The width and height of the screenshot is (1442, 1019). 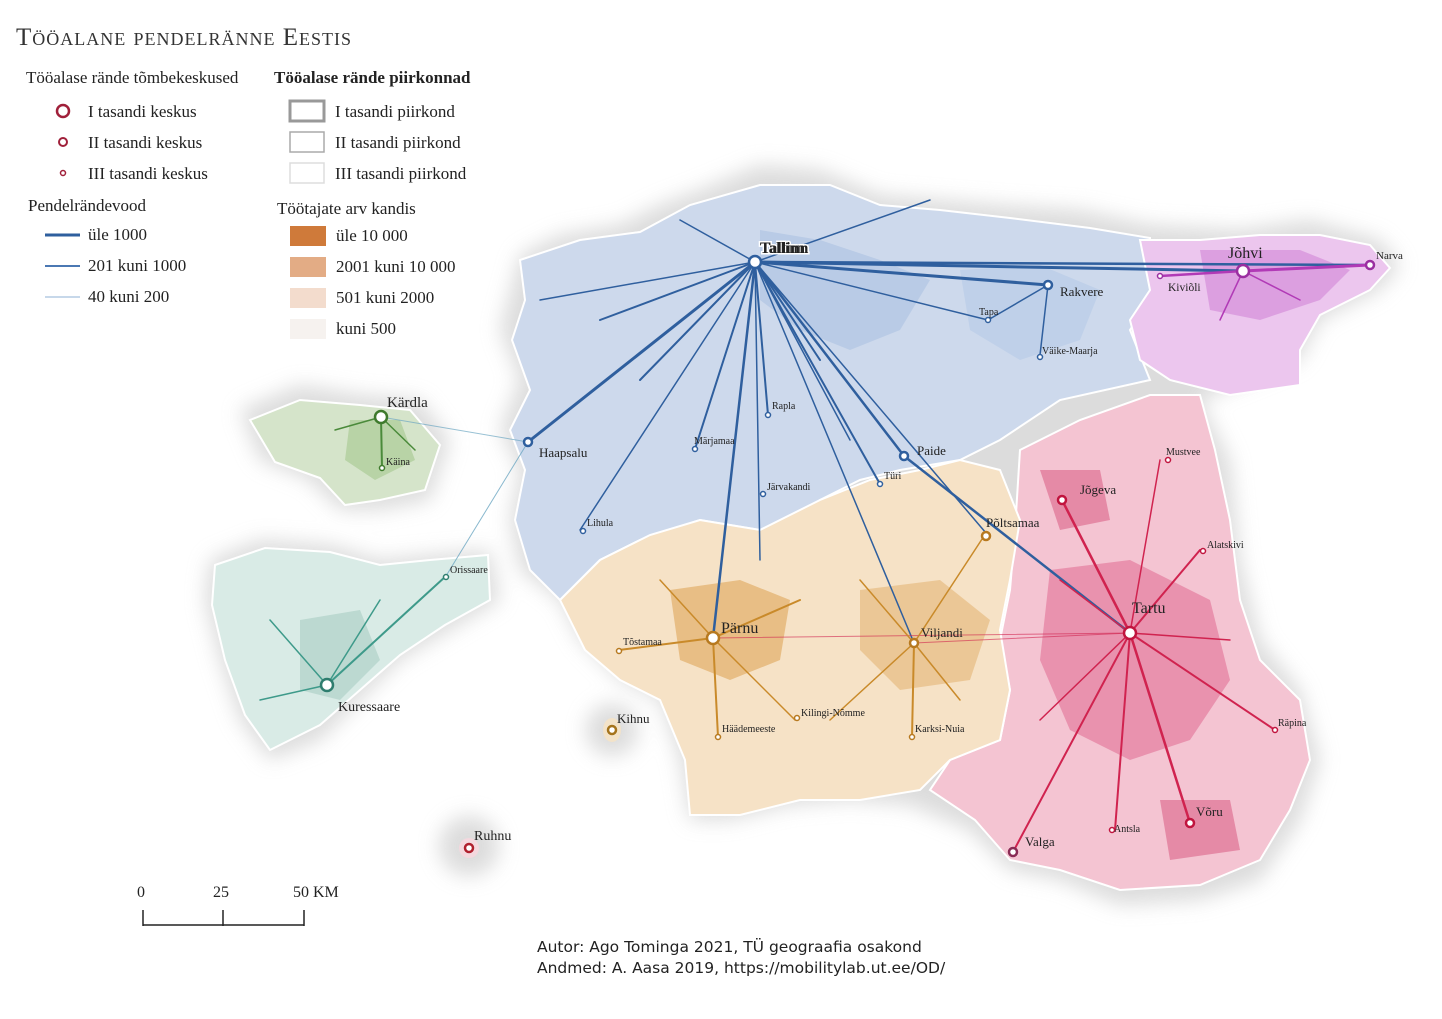 I want to click on label-tartu: Tartu, so click(x=1149, y=608).